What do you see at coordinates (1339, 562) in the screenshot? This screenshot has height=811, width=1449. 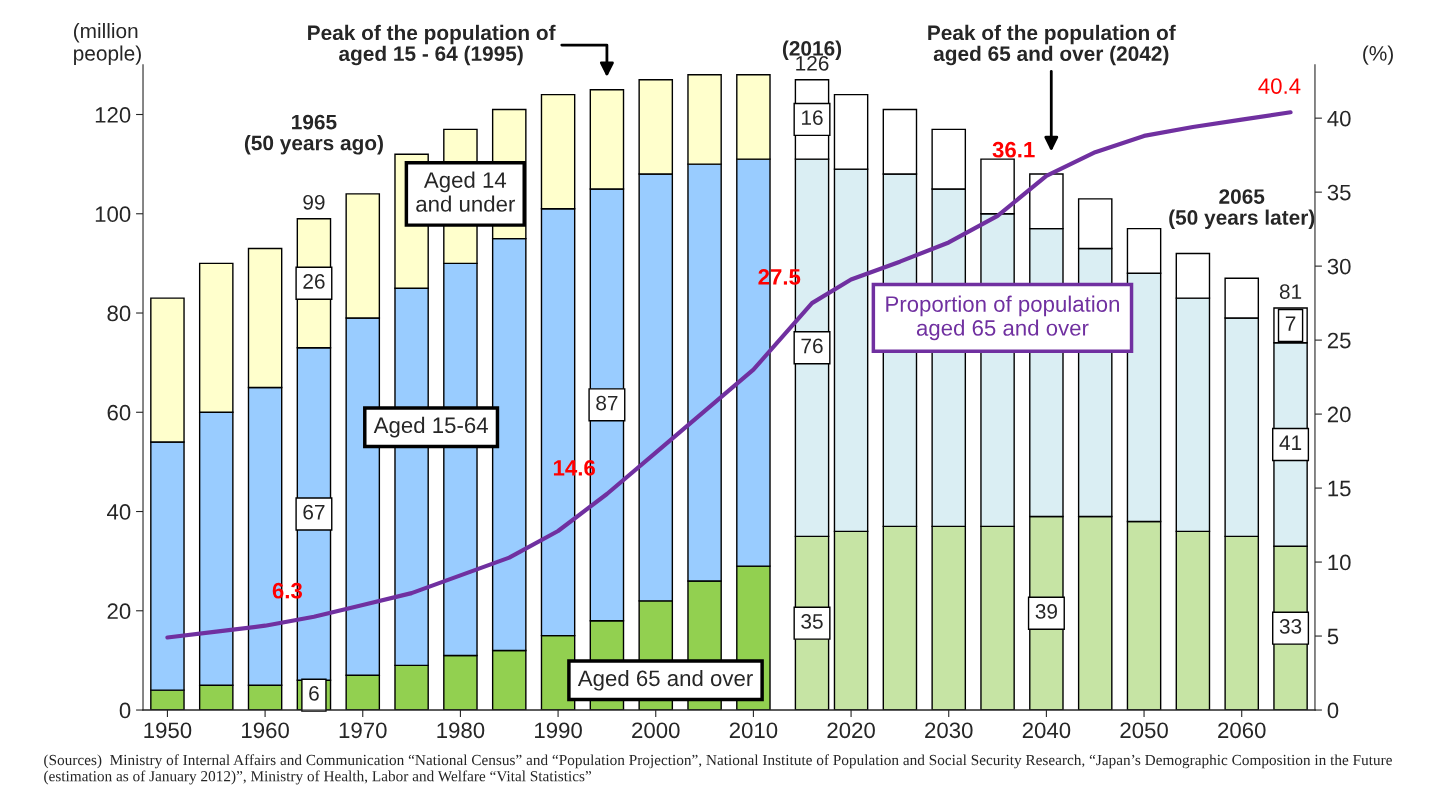 I see `y2-tick-label: 10` at bounding box center [1339, 562].